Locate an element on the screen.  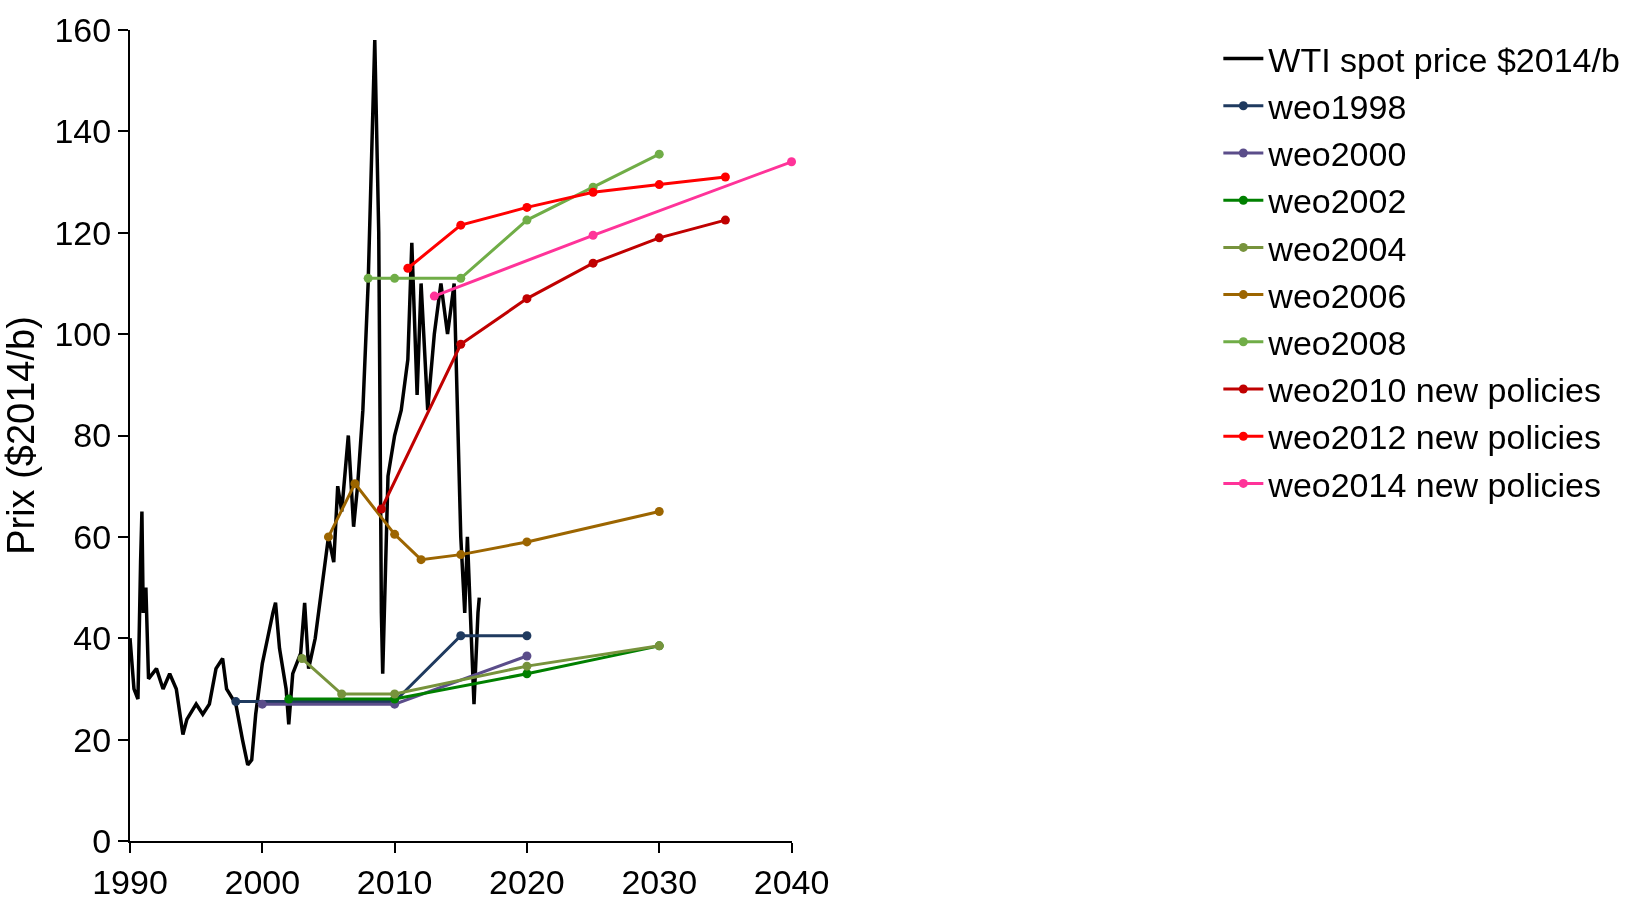
legend-label: weo2008 is located at coordinates (1337, 343).